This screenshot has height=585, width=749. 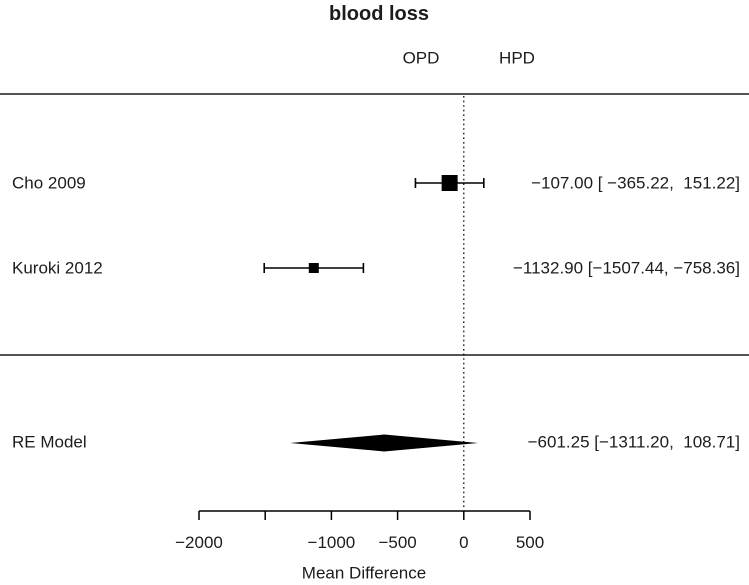 What do you see at coordinates (517, 58) in the screenshot?
I see `group-header-hpd: HPD` at bounding box center [517, 58].